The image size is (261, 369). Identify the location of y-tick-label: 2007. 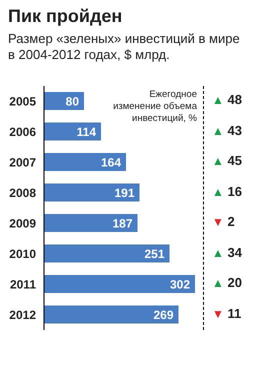
(22, 163).